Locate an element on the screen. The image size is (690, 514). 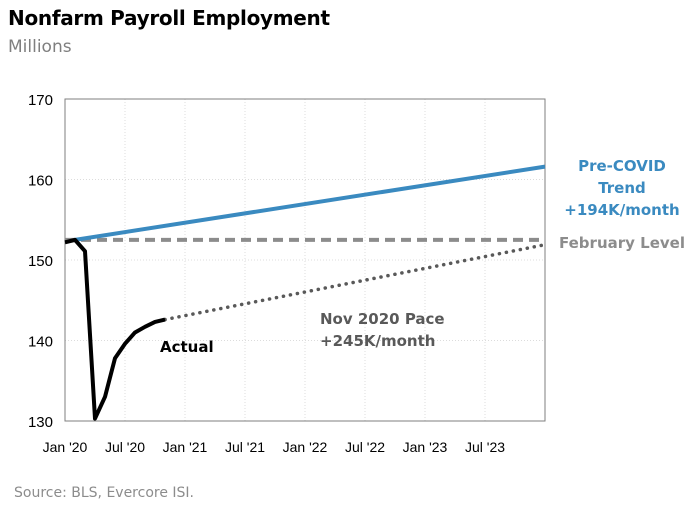
x-tick-label: Jul '23 is located at coordinates (485, 447).